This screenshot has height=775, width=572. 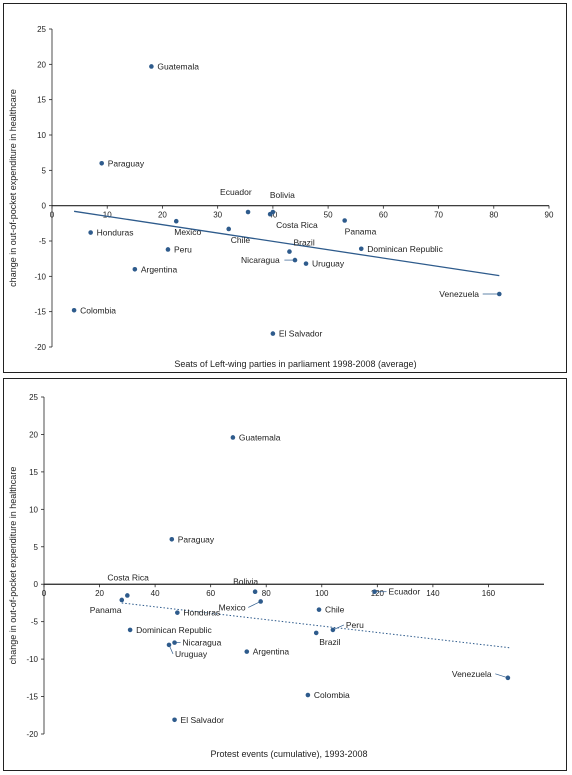 I want to click on data-point-label: Nicaragua, so click(x=260, y=260).